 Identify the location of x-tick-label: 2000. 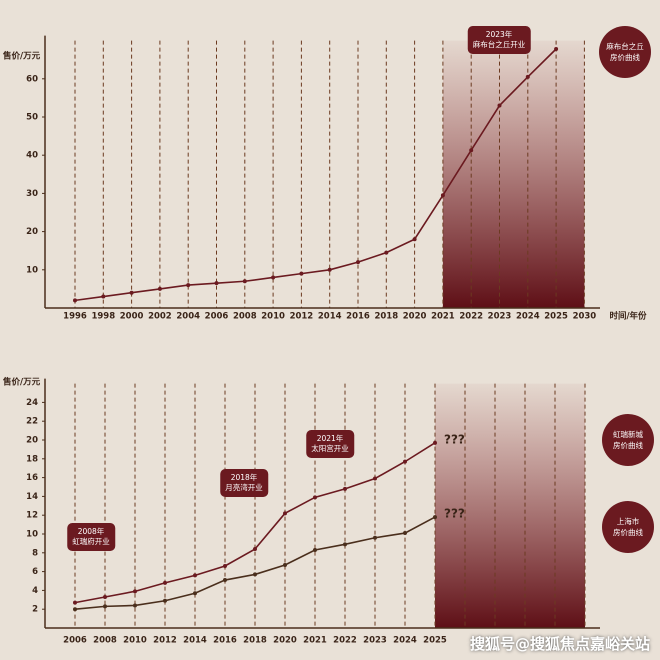
(132, 317).